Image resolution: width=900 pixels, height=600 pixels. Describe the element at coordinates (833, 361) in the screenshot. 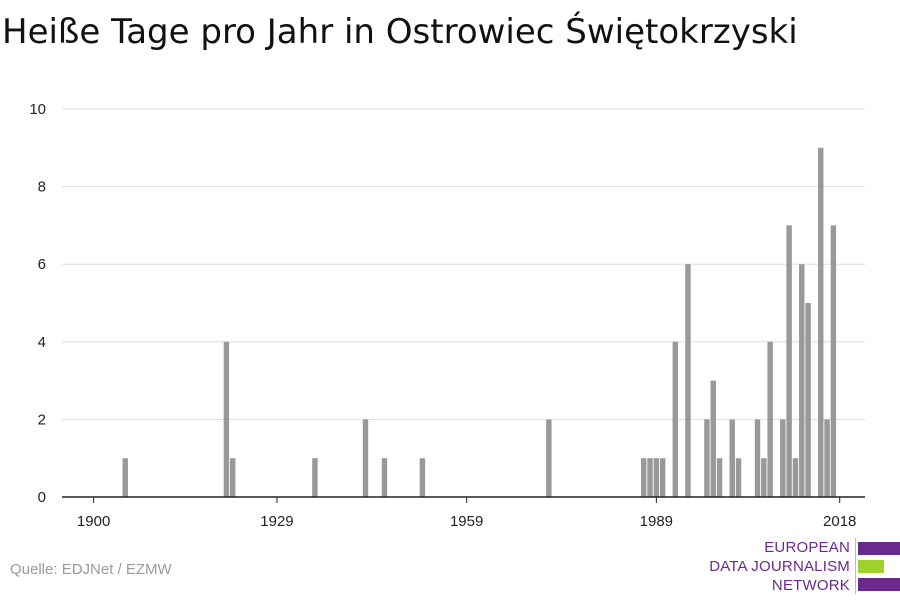

I see `bar-2017` at that location.